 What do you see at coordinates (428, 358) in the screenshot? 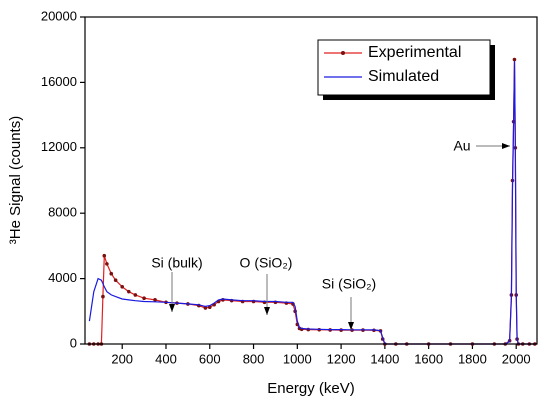
I see `x-tick-label: 1600` at bounding box center [428, 358].